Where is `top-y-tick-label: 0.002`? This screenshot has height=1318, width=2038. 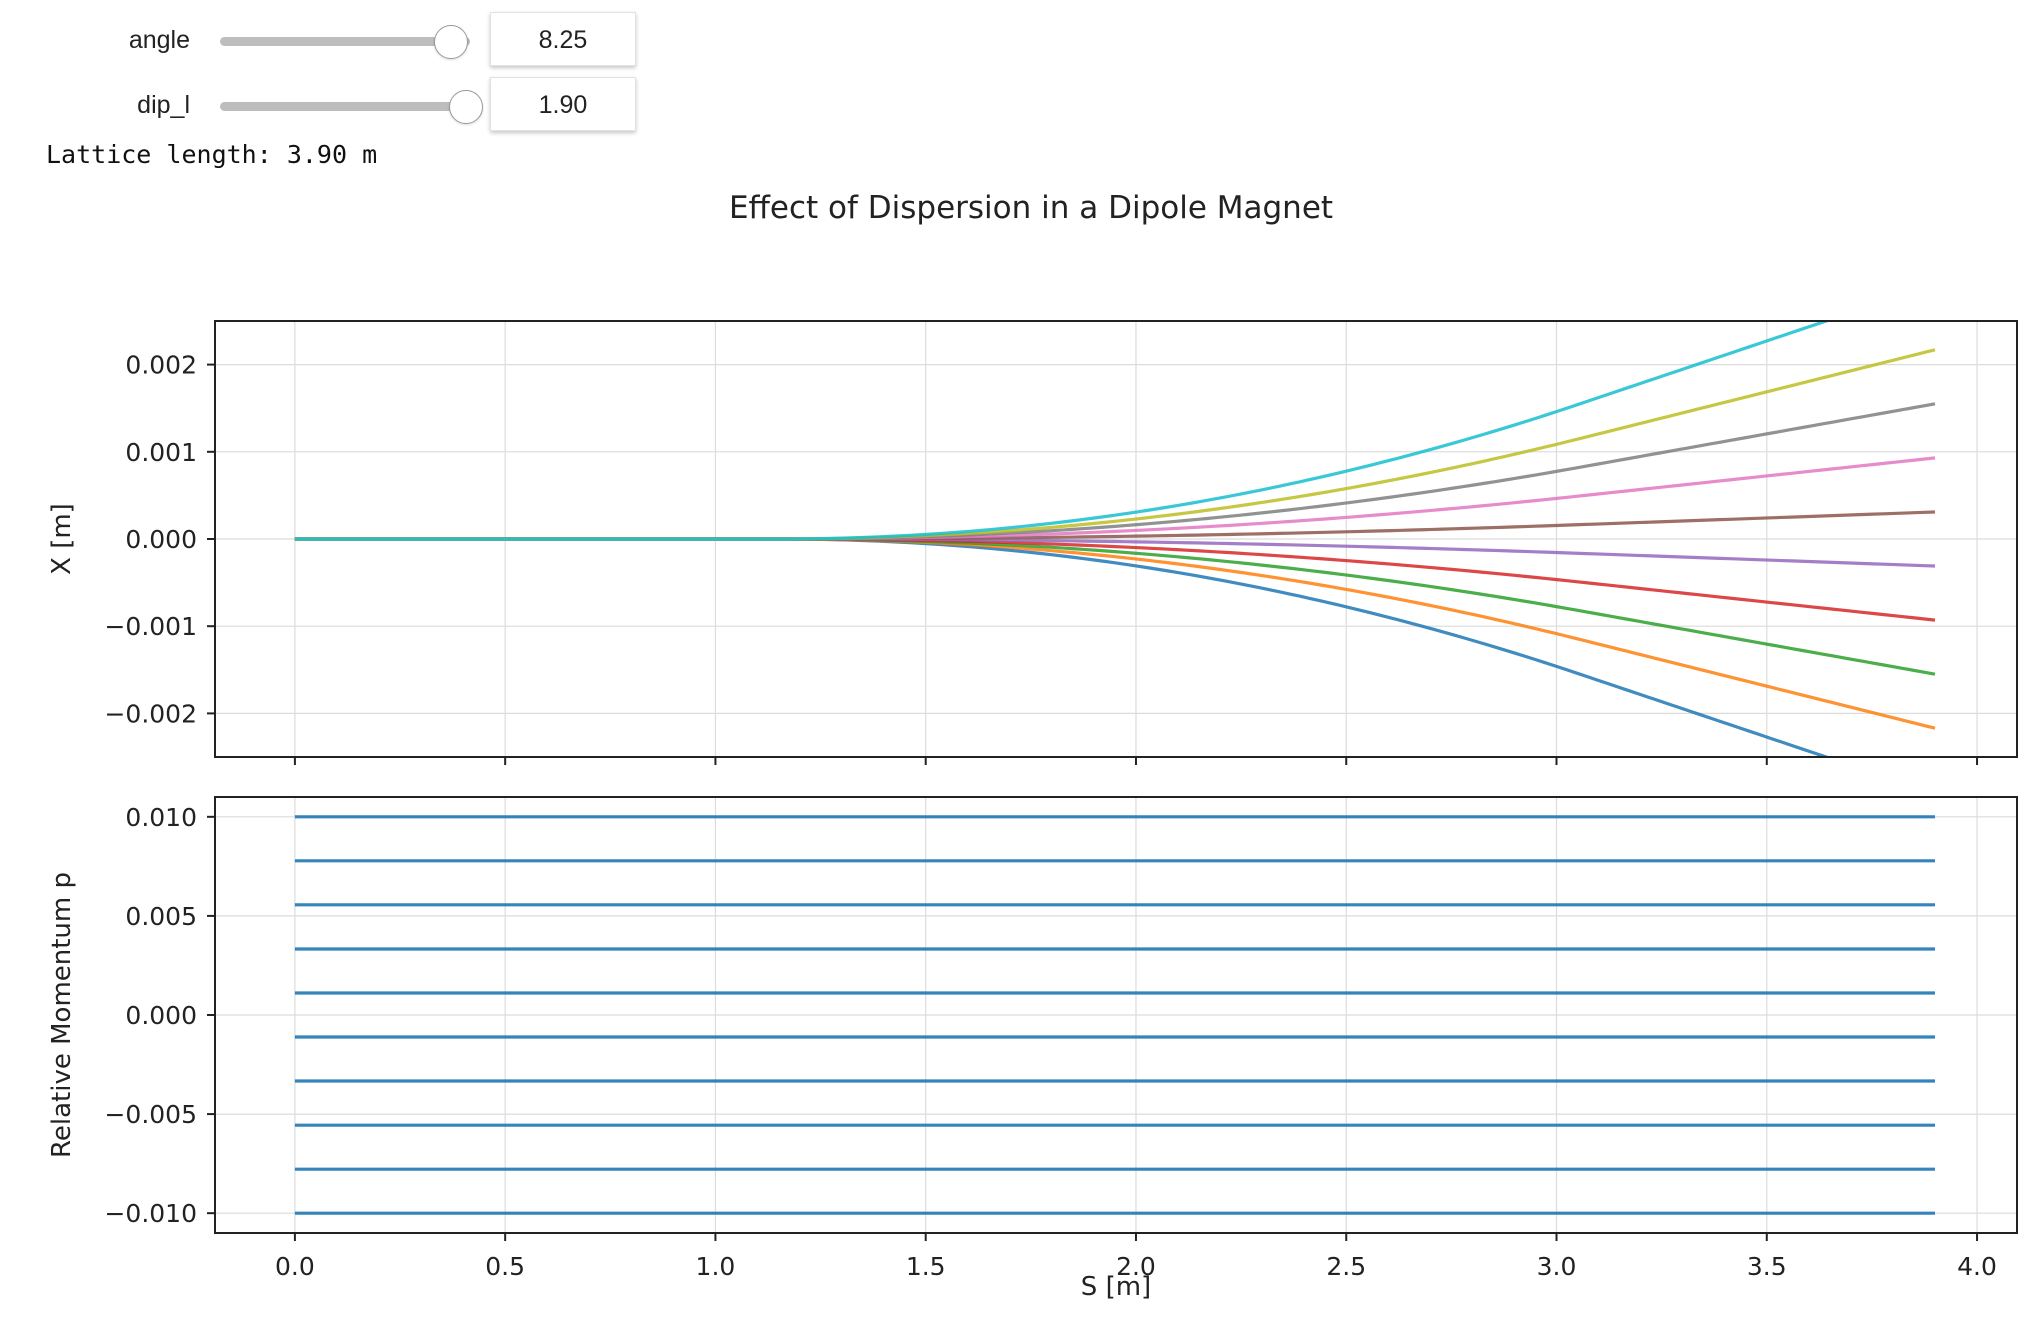 top-y-tick-label: 0.002 is located at coordinates (161, 365).